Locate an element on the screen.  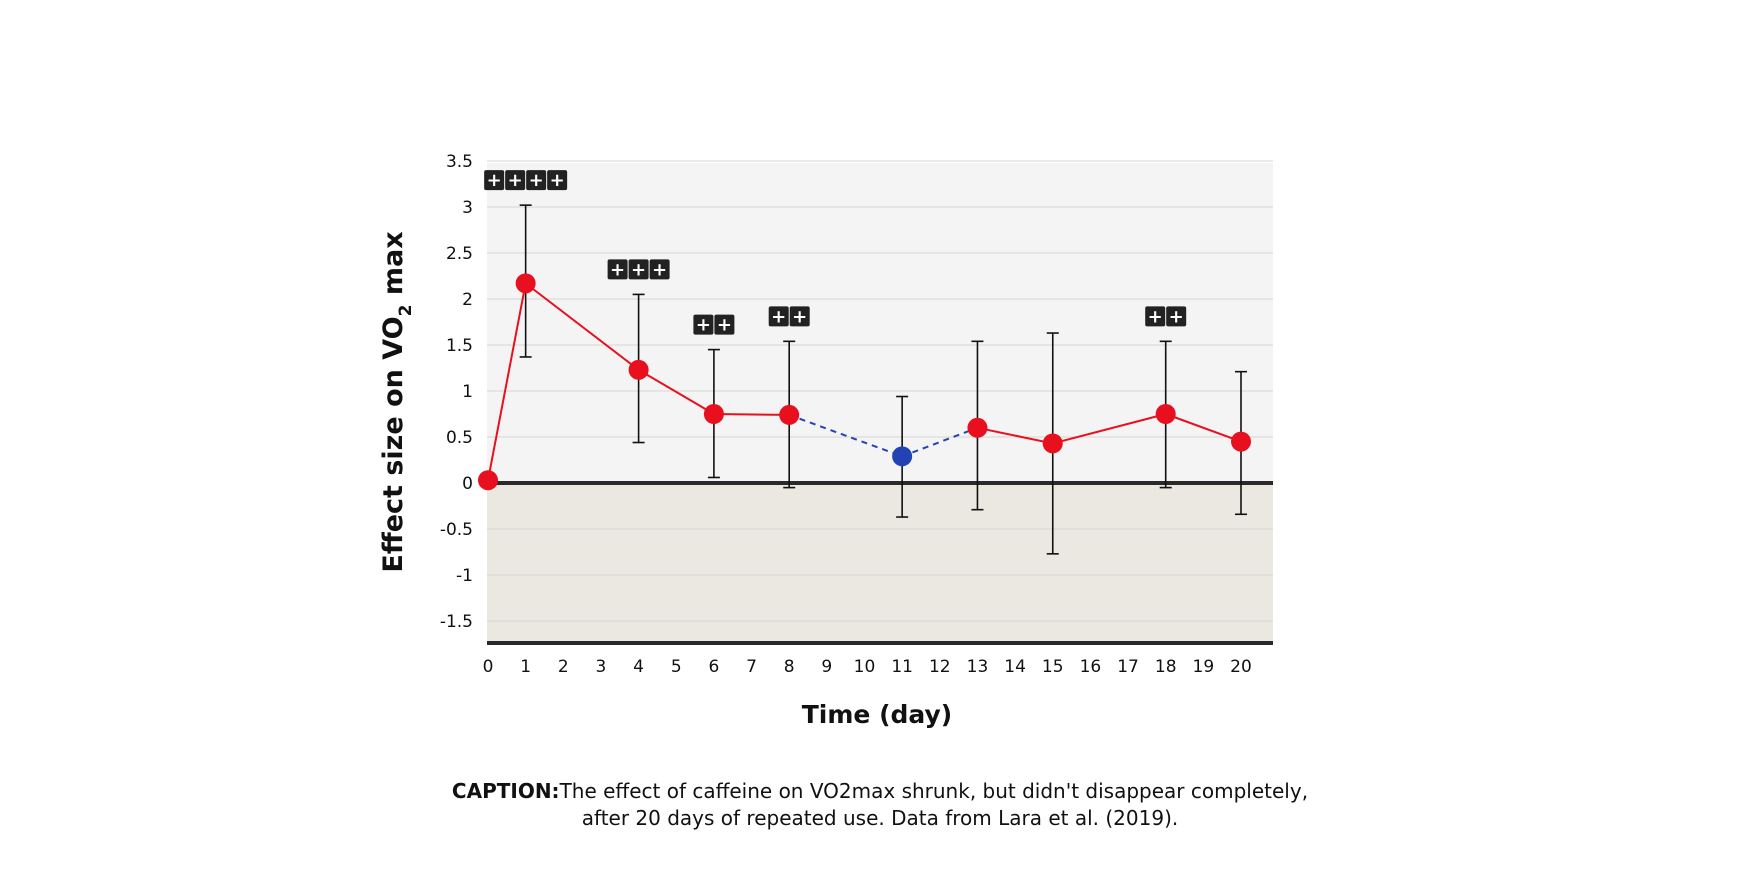
negative-region-background is located at coordinates (880, 563).